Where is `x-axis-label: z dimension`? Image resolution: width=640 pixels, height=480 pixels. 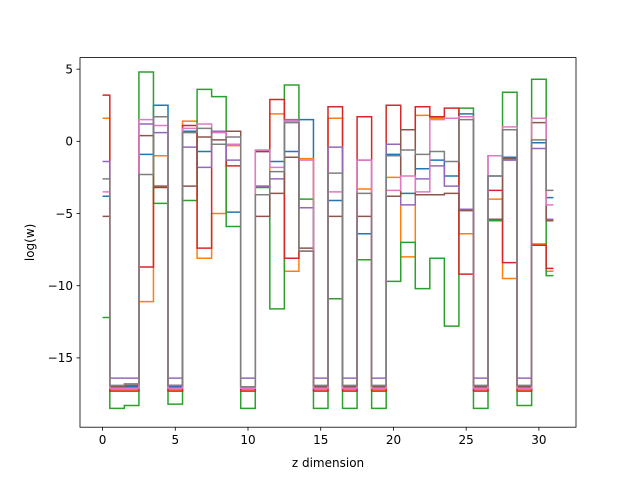
x-axis-label: z dimension is located at coordinates (328, 463).